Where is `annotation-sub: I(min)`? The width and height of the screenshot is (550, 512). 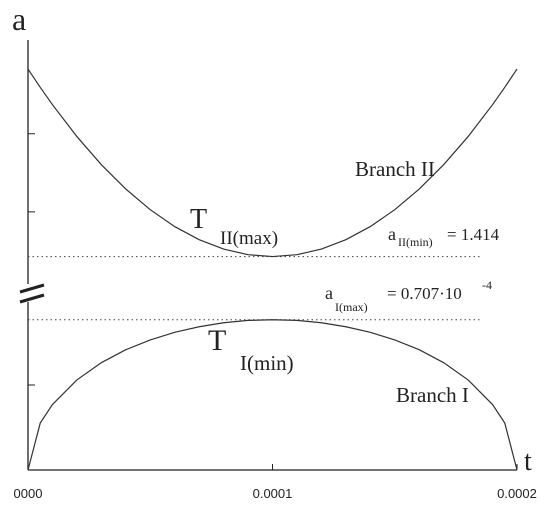 annotation-sub: I(min) is located at coordinates (267, 363).